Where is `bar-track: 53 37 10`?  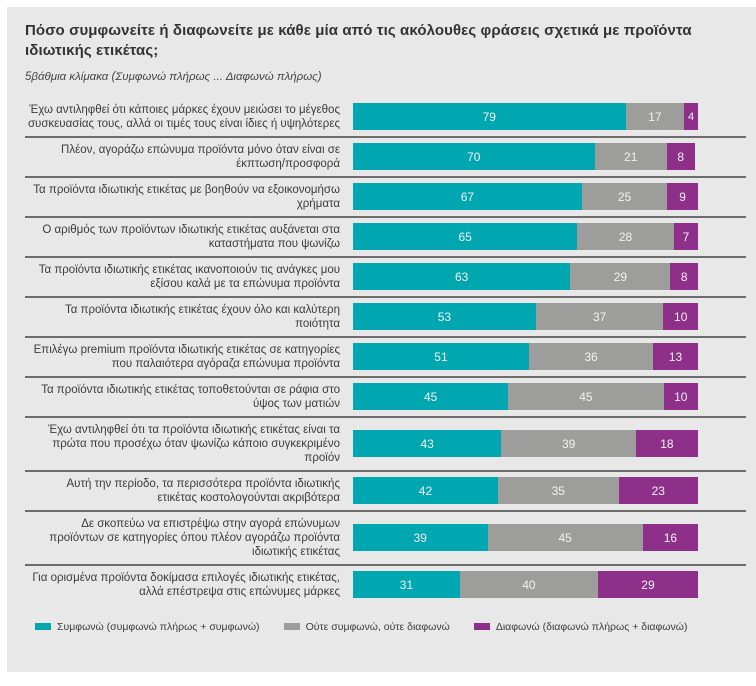 bar-track: 53 37 10 is located at coordinates (525, 316).